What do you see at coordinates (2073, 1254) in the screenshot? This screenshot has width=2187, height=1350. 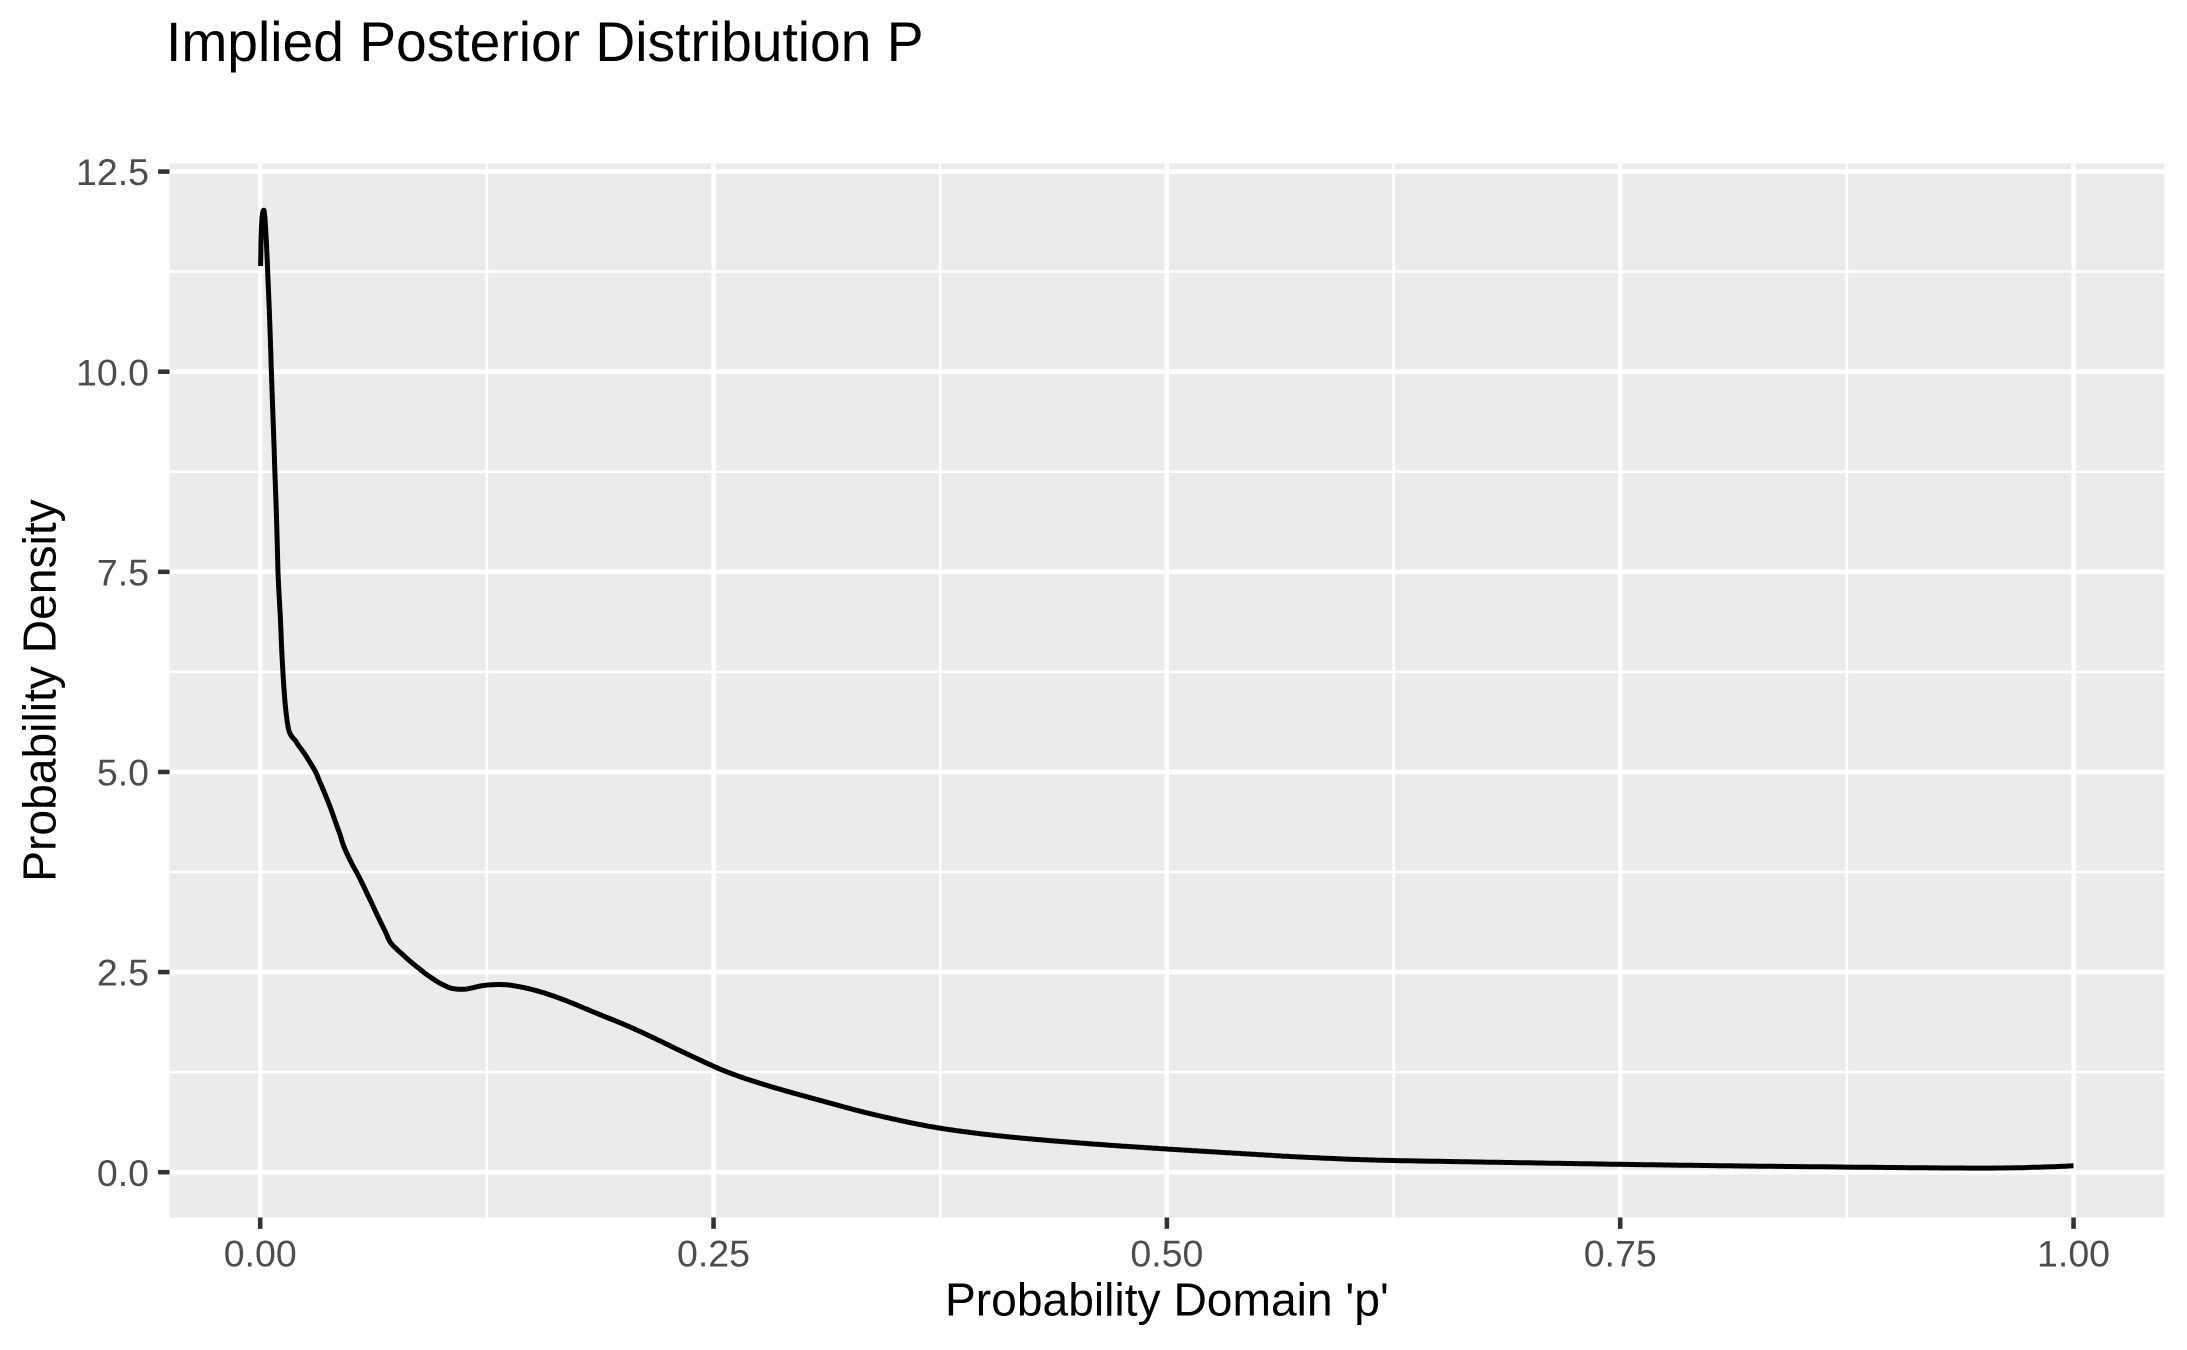 I see `svg-text: 1.00` at bounding box center [2073, 1254].